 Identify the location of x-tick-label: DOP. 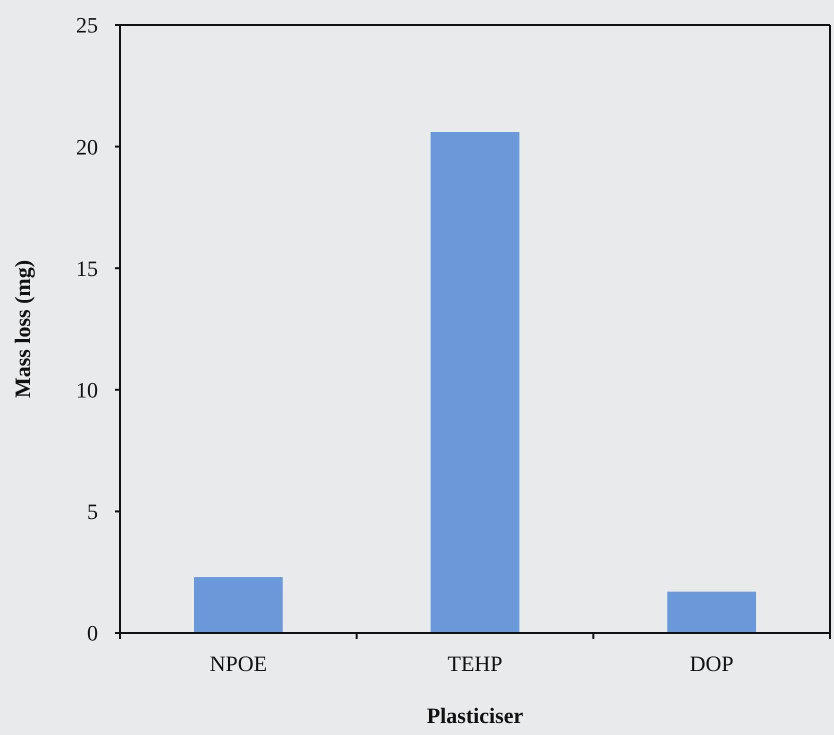
(712, 663).